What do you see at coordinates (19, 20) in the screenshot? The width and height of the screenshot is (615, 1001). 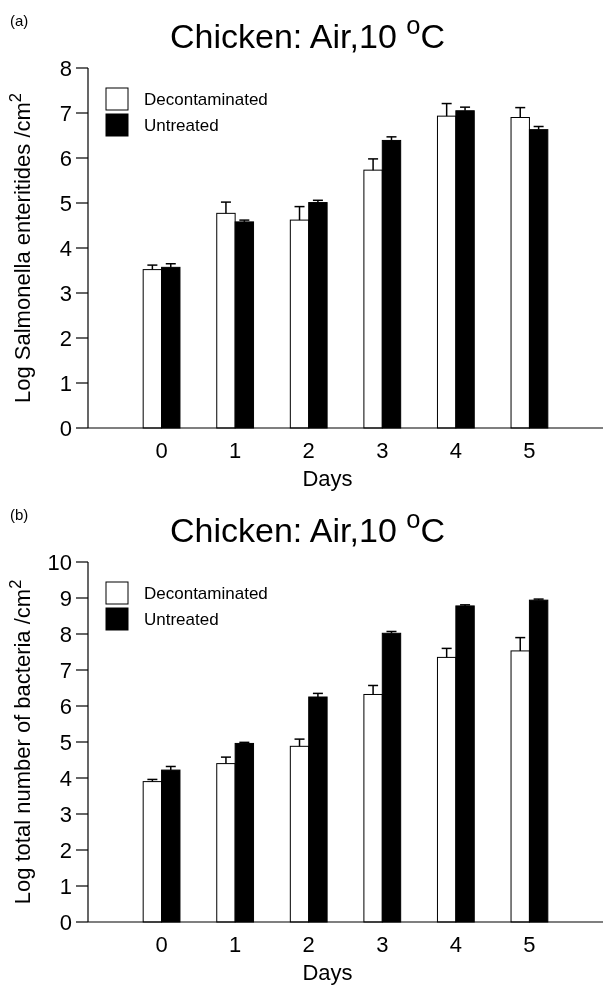 I see `text: (a)` at bounding box center [19, 20].